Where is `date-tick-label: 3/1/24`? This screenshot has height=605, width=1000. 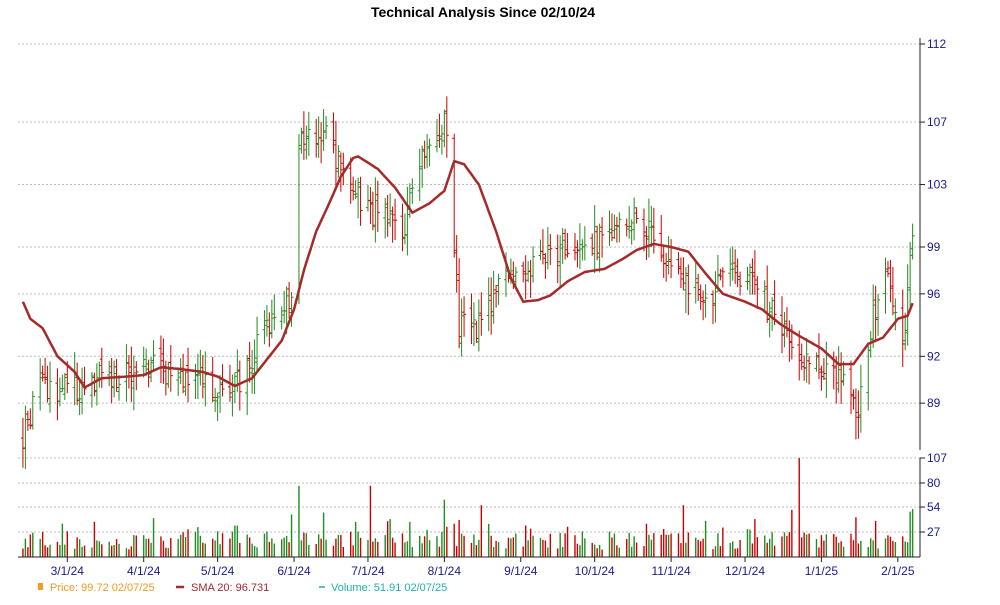 date-tick-label: 3/1/24 is located at coordinates (68, 571).